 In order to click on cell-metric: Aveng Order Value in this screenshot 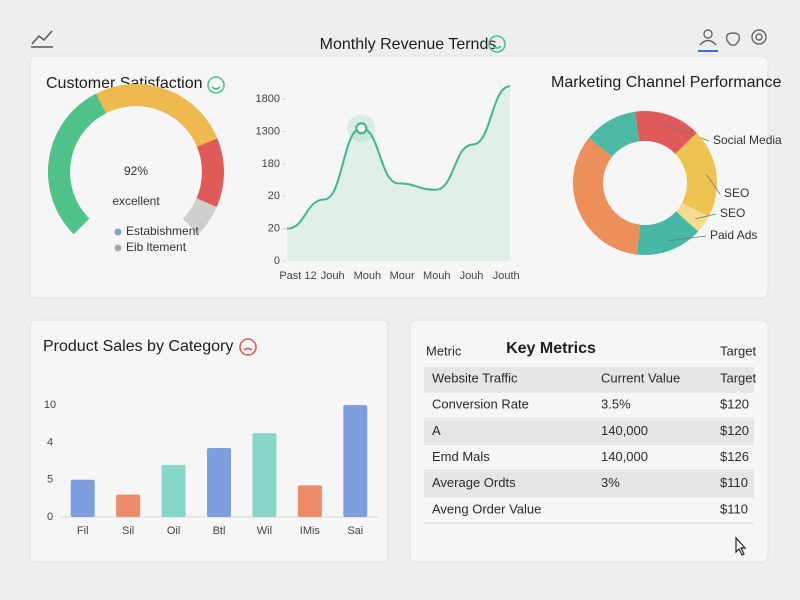, I will do `click(486, 508)`.